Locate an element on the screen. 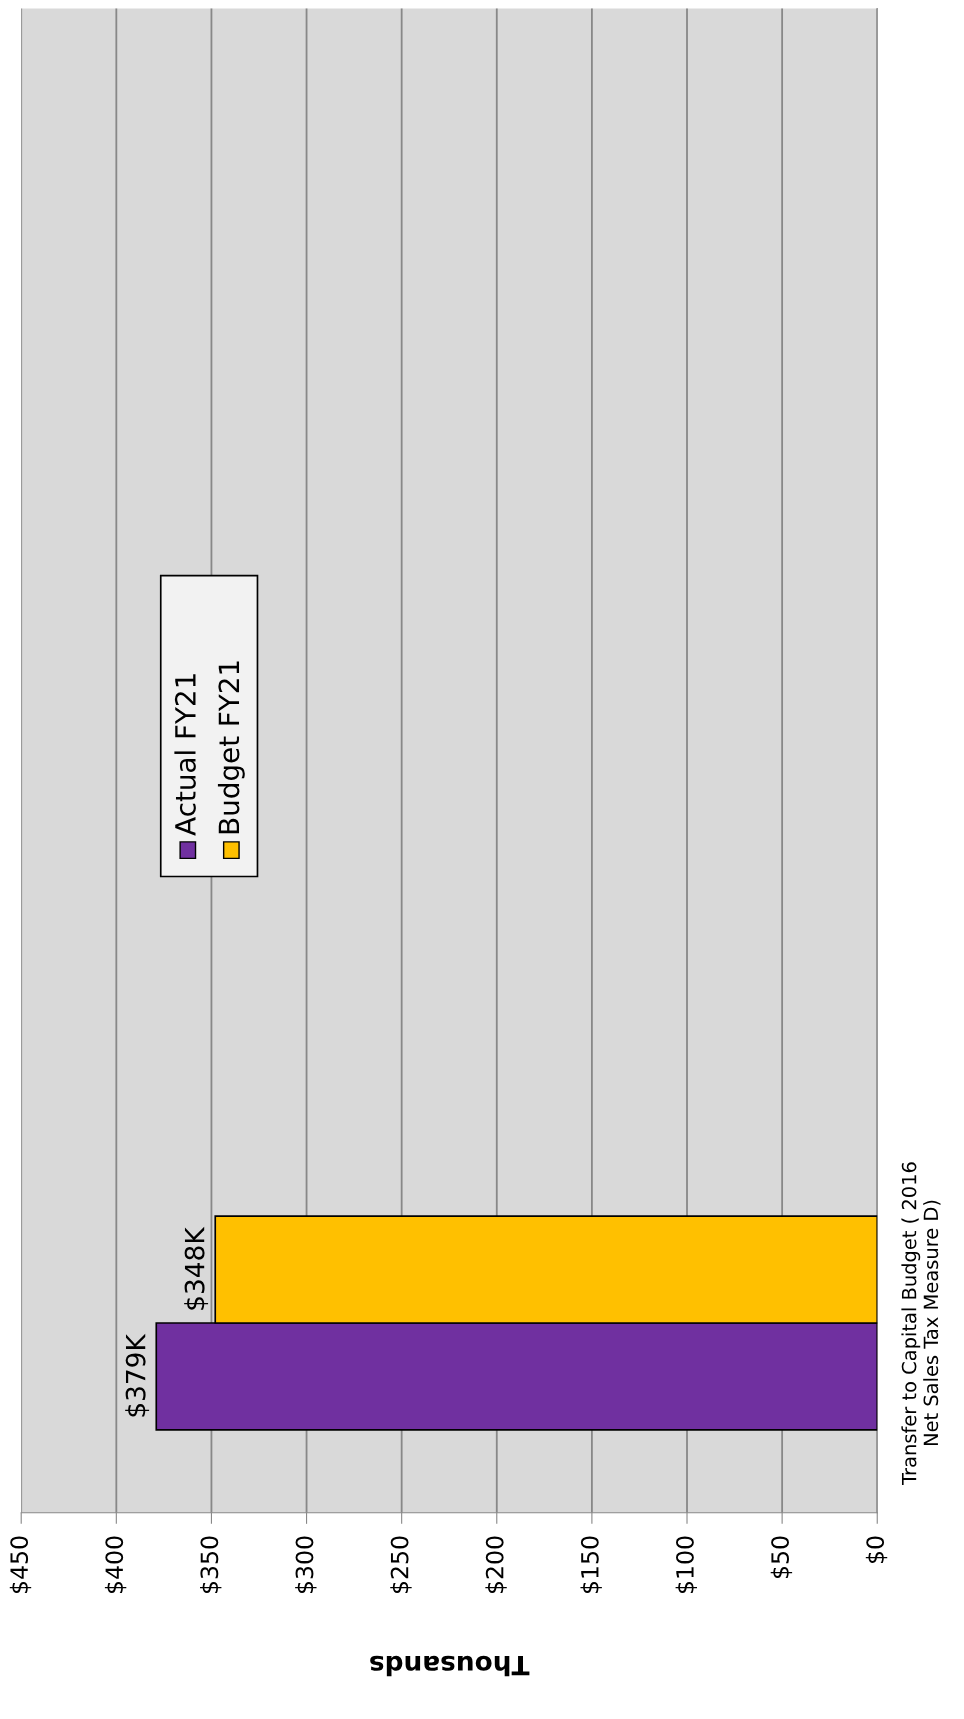 The height and width of the screenshot is (1719, 964). data-label: $348K is located at coordinates (196, 1268).